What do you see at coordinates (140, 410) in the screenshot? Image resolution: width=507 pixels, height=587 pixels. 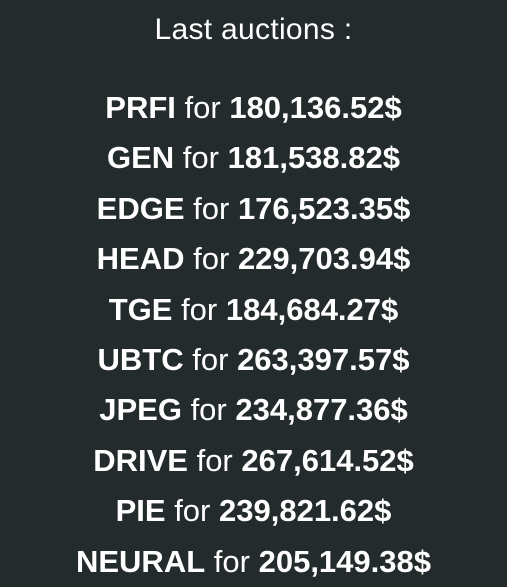 I see `auction-ticker: JPEG` at bounding box center [140, 410].